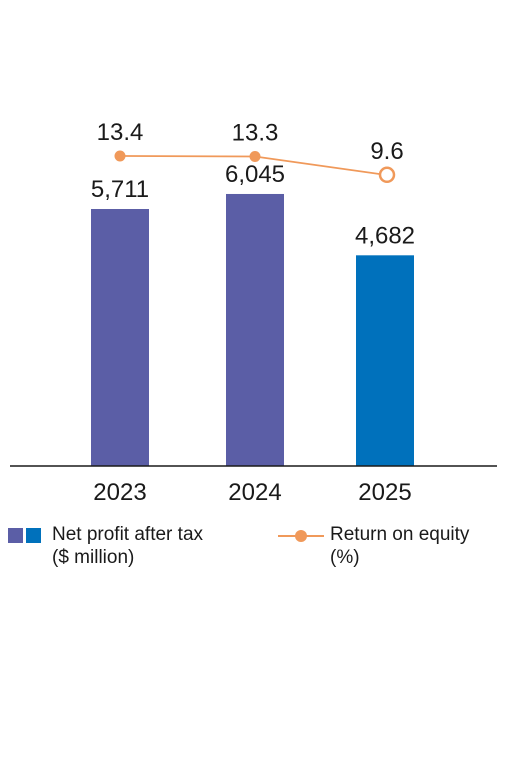 The width and height of the screenshot is (507, 776). I want to click on x-tick-labels: 2023 2024 2025, so click(252, 492).